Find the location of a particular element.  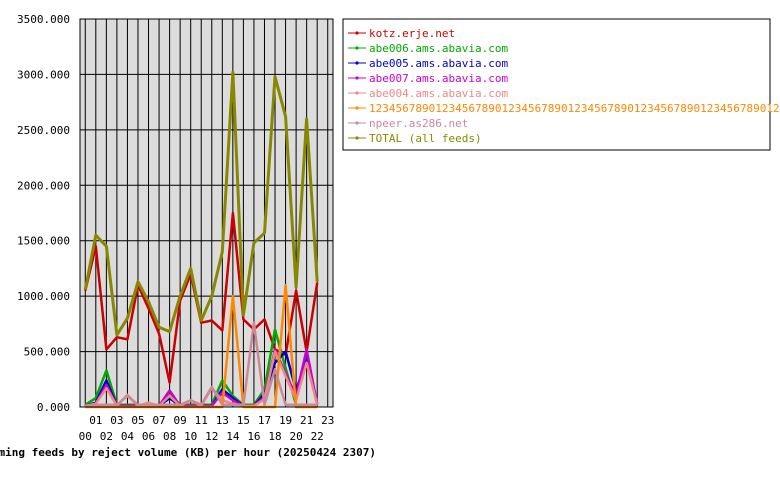

legend-entry: kotz.erje.net is located at coordinates (412, 33).